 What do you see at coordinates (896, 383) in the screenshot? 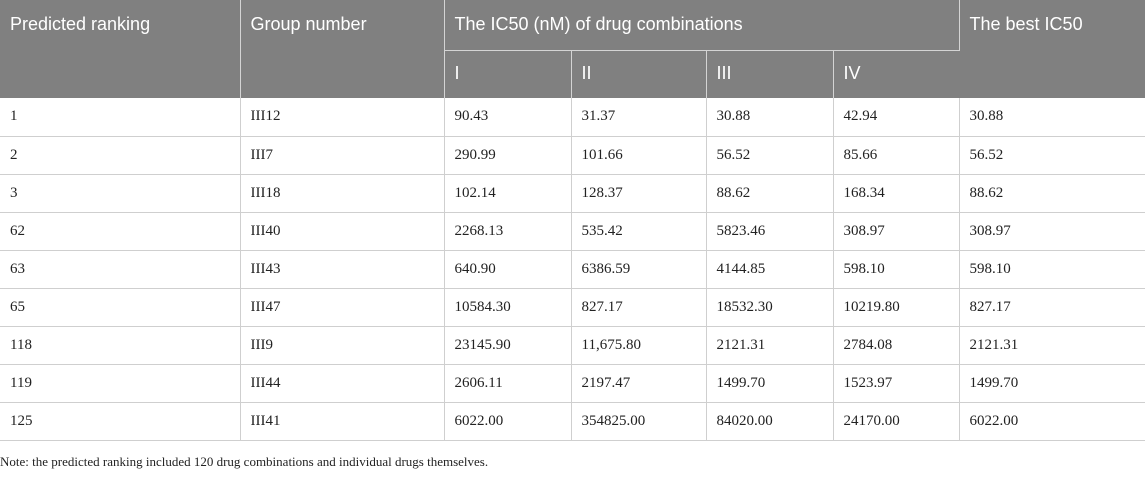
I see `cell-ic50-iv: 1523.97` at bounding box center [896, 383].